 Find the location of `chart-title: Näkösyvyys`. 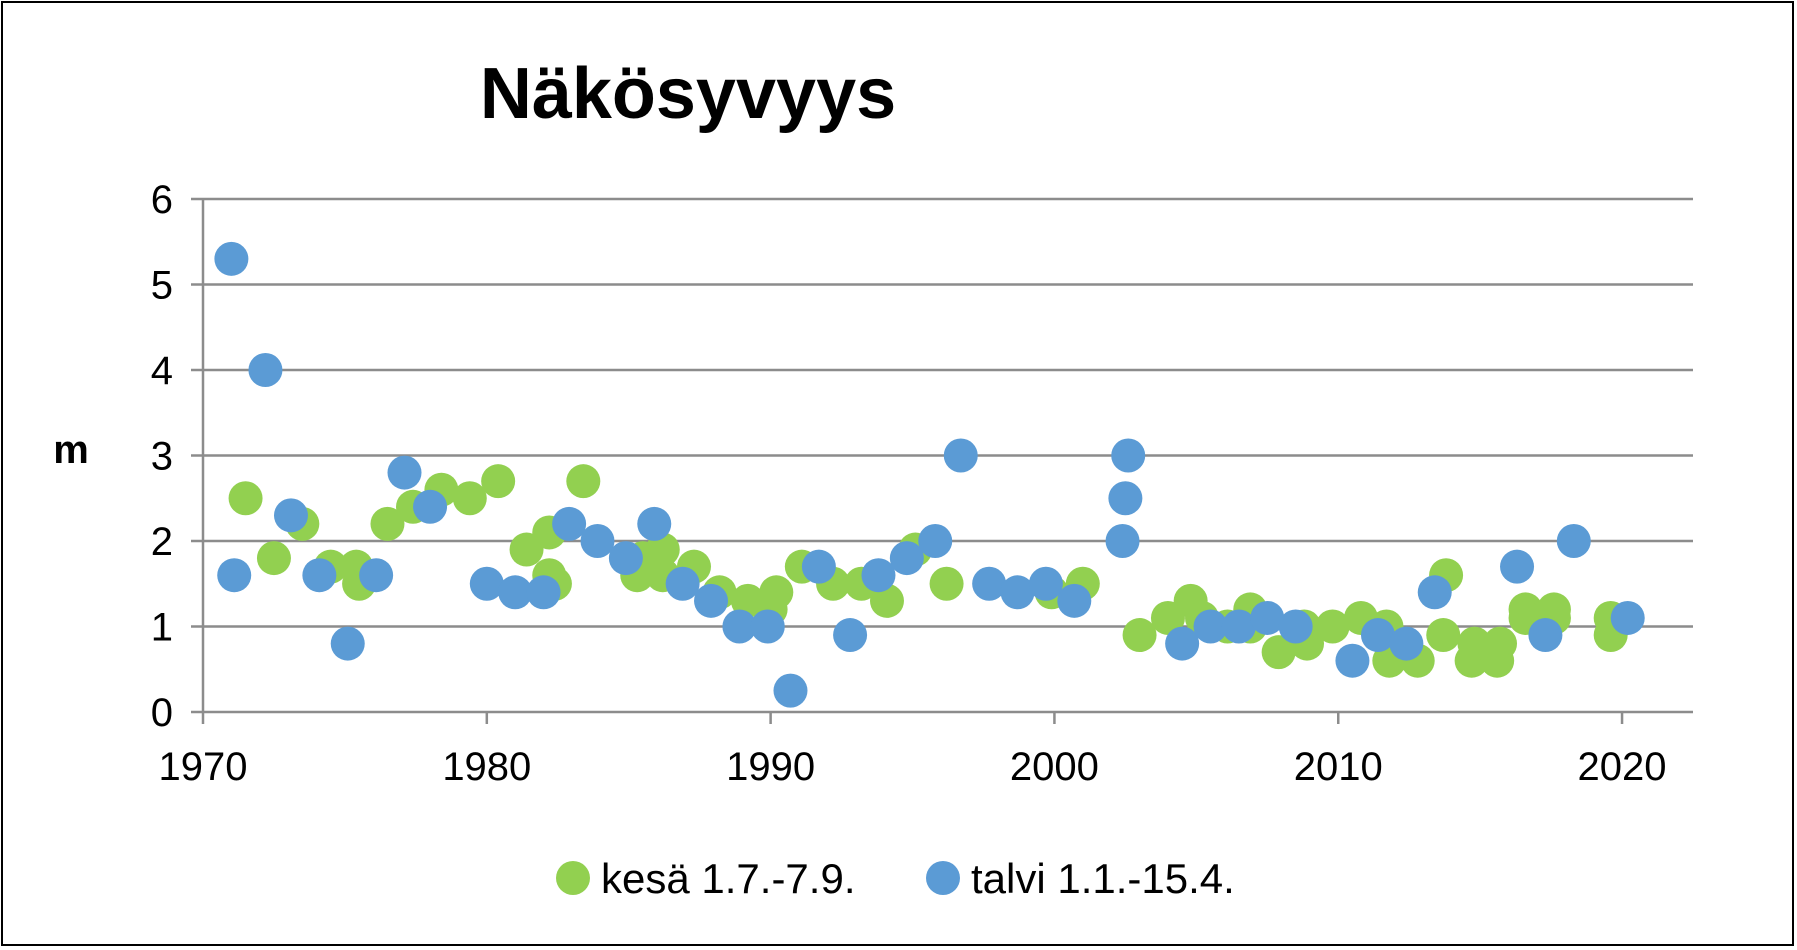

chart-title: Näkösyvyys is located at coordinates (688, 94).